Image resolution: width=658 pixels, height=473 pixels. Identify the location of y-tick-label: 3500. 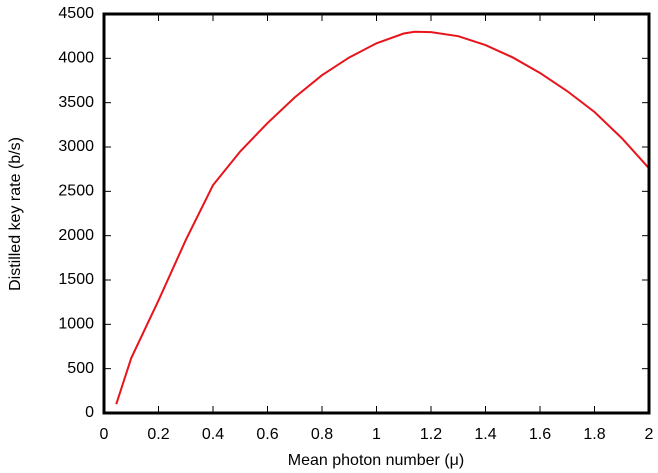
(76, 102).